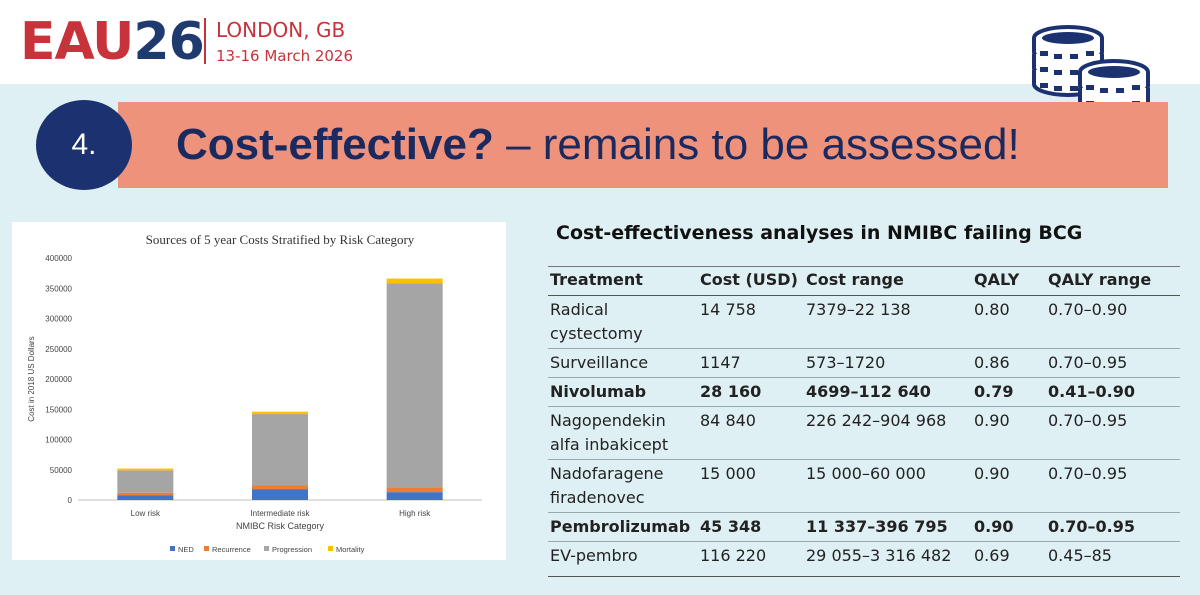  I want to click on legend-label: Progression, so click(292, 549).